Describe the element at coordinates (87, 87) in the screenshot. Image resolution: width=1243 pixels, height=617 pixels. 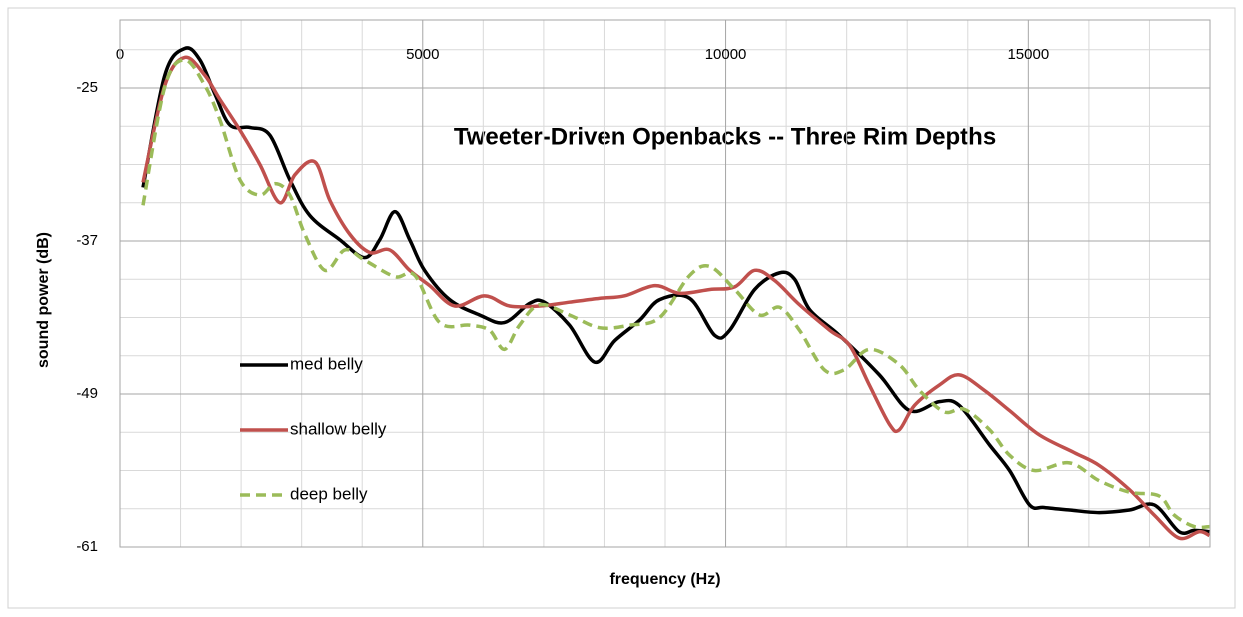
I see `y-tick-label: -25` at that location.